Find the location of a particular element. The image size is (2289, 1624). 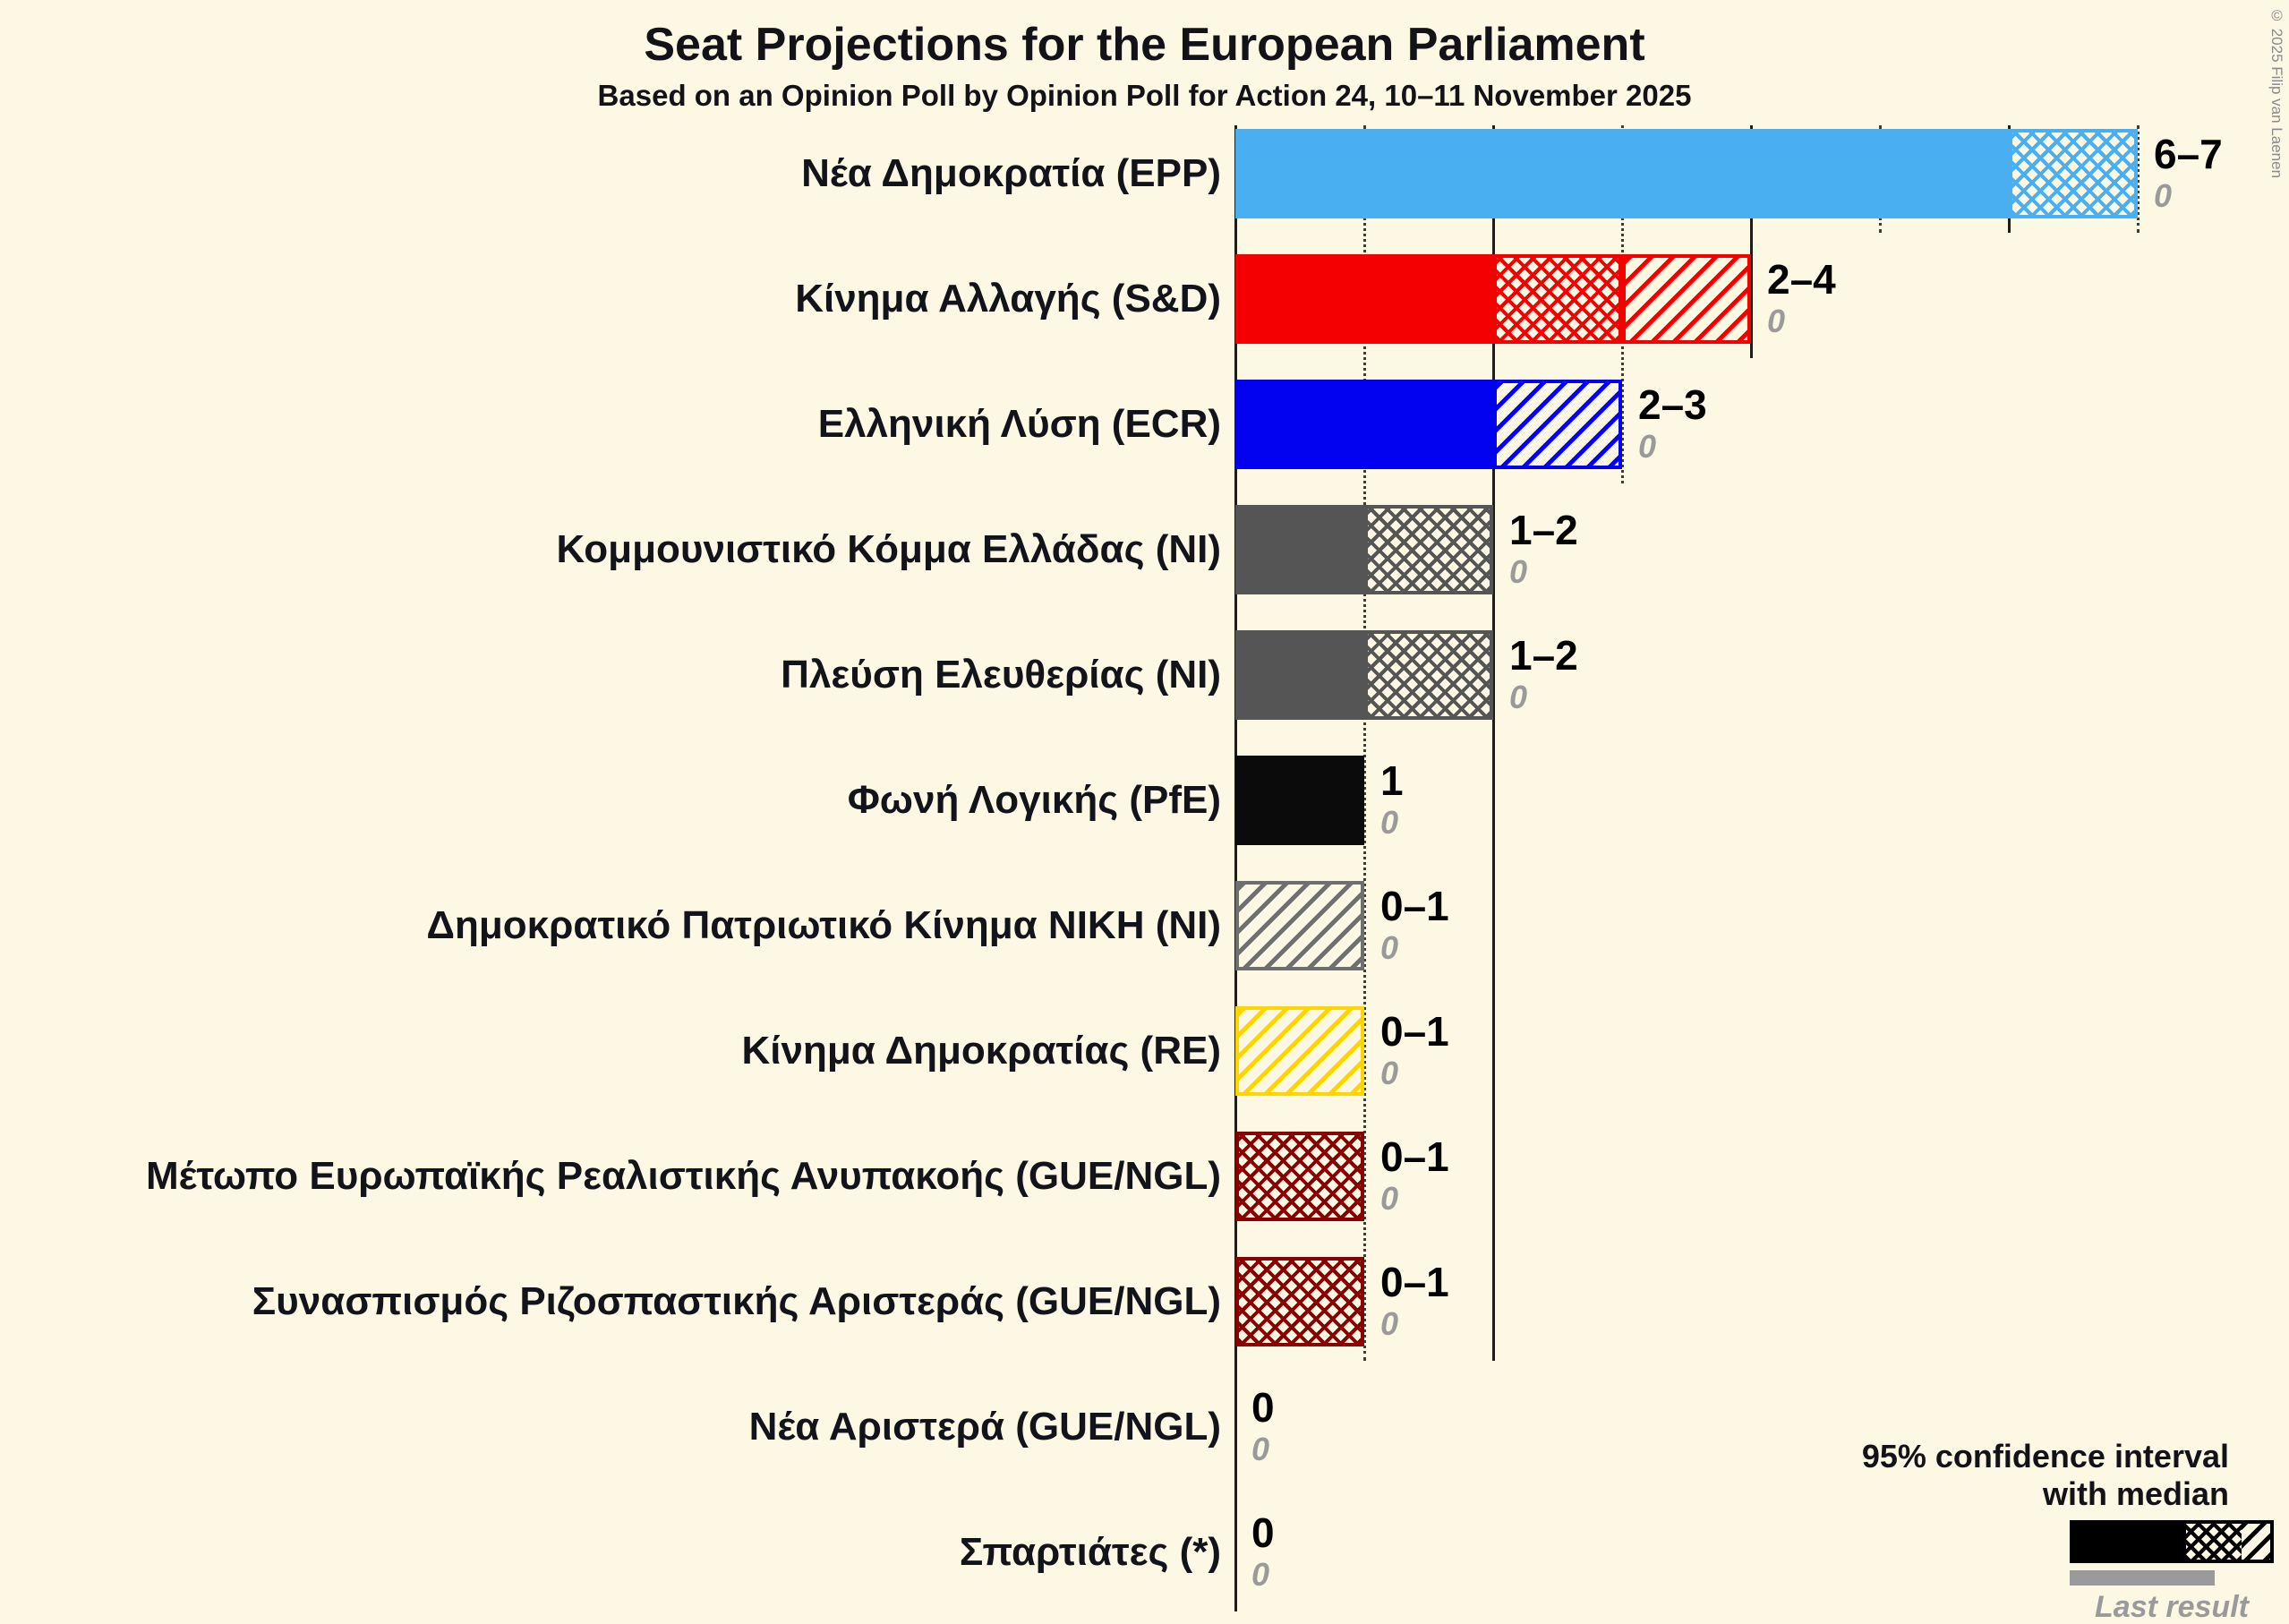

party-label: Νέα Αριστερά (GUE/NGL) is located at coordinates (984, 1427).